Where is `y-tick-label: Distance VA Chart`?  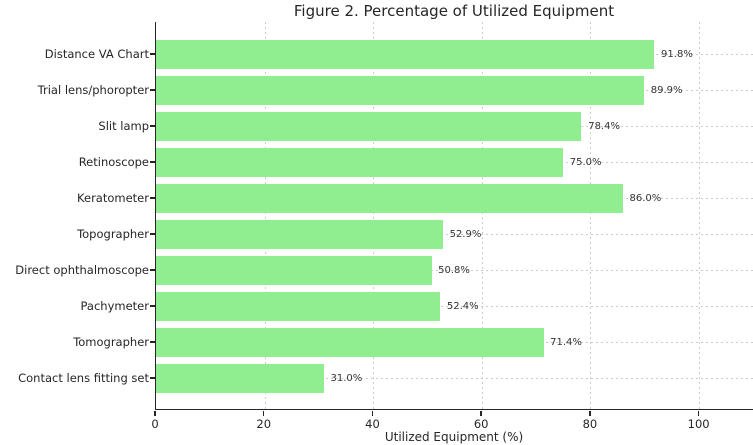
y-tick-label: Distance VA Chart is located at coordinates (96, 53).